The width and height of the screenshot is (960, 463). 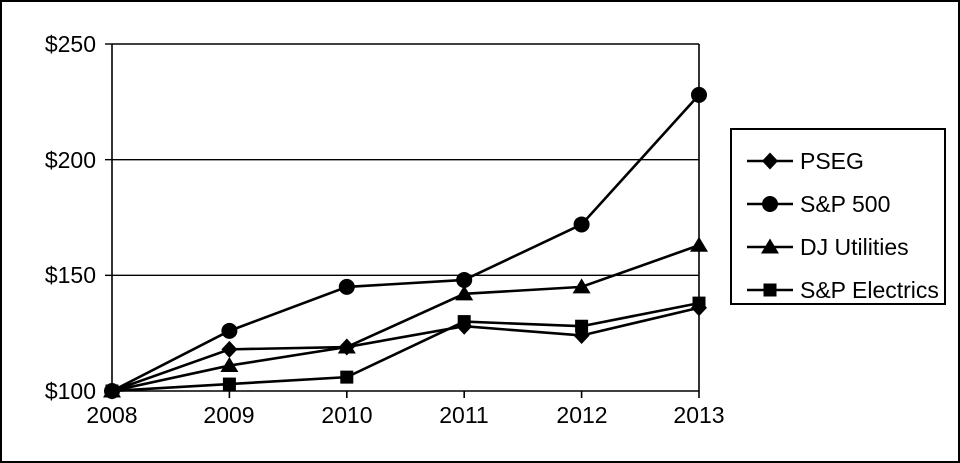 I want to click on x-axis-label-2012: 2012, so click(x=582, y=415).